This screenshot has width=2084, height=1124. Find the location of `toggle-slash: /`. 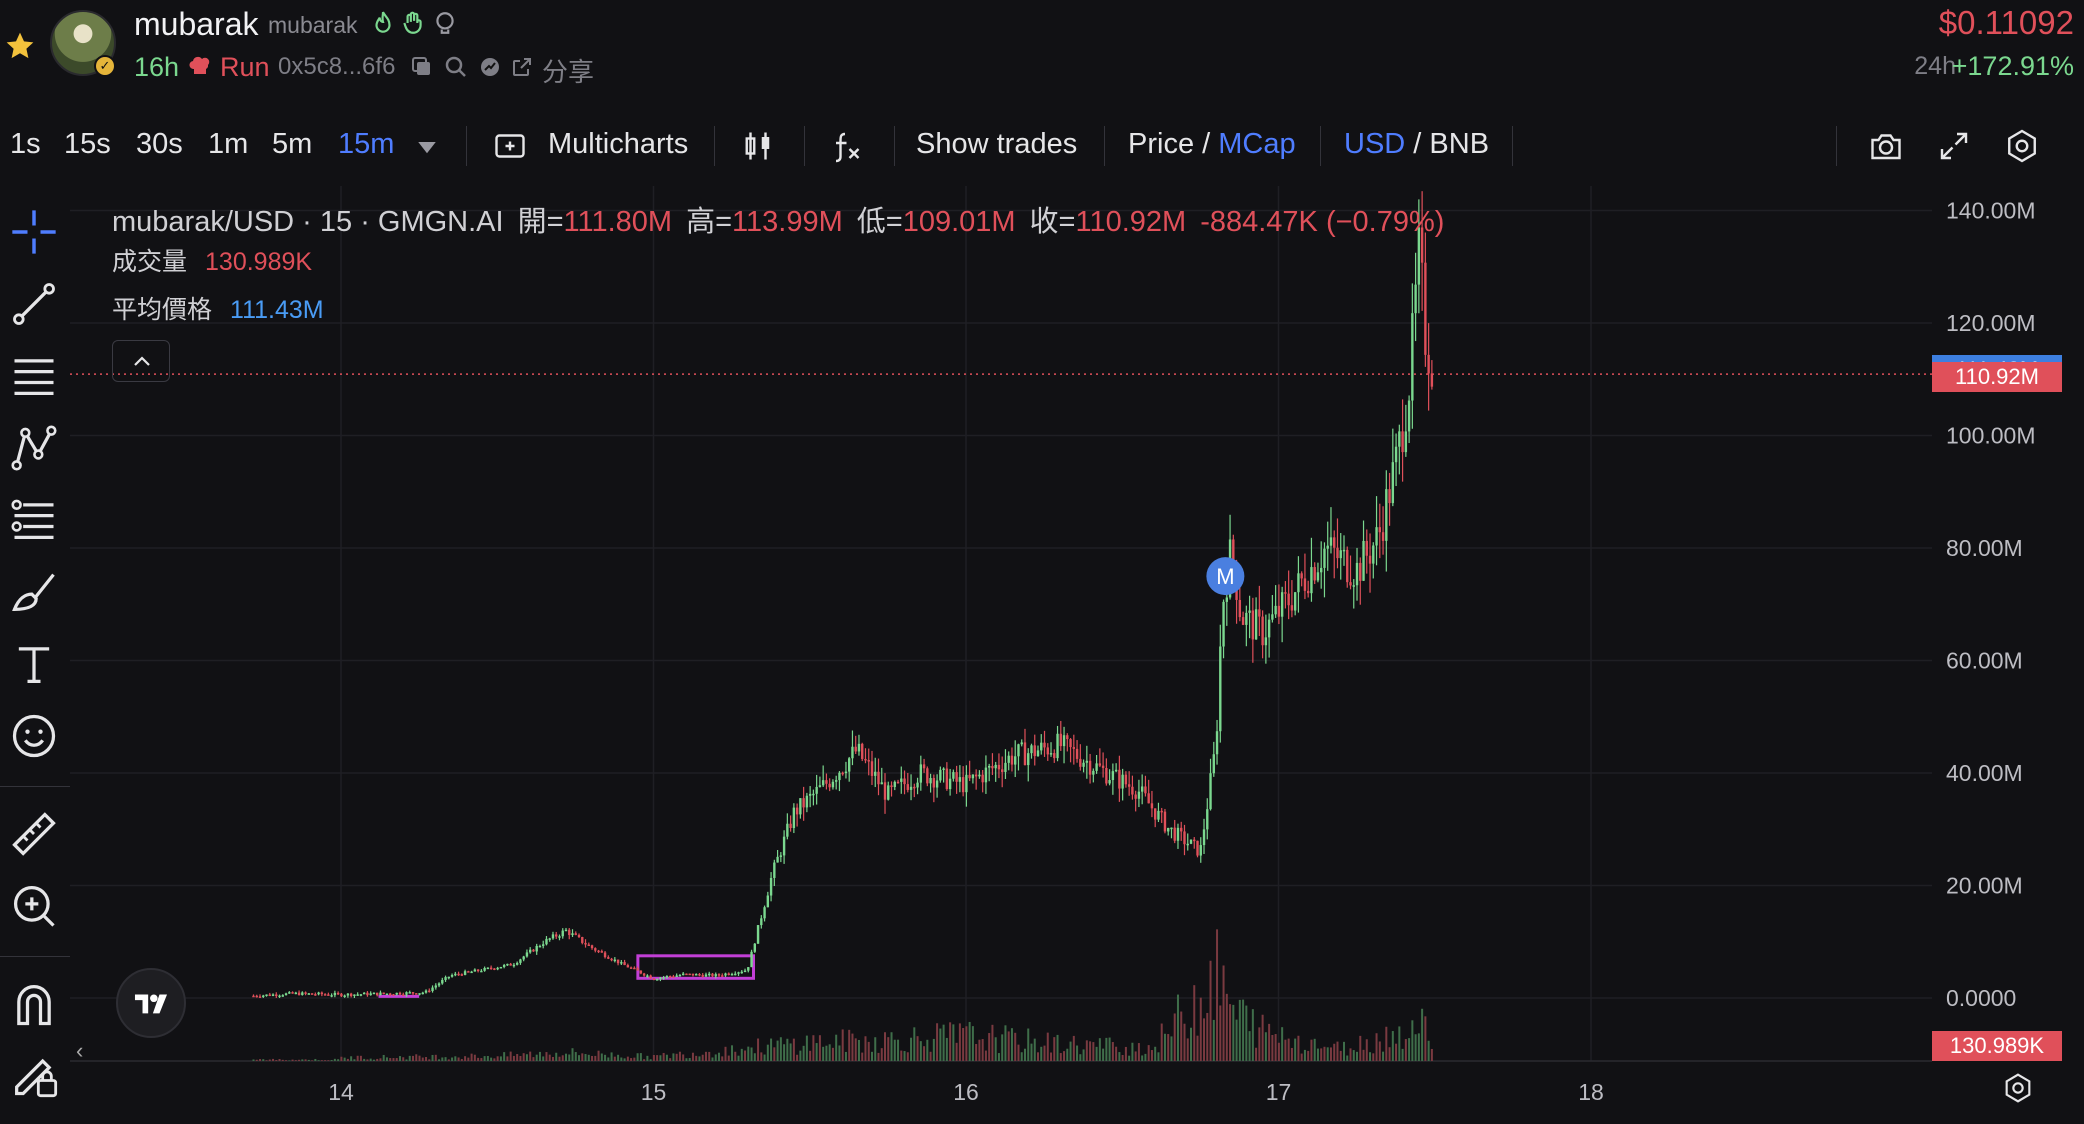

toggle-slash: / is located at coordinates (1417, 144).